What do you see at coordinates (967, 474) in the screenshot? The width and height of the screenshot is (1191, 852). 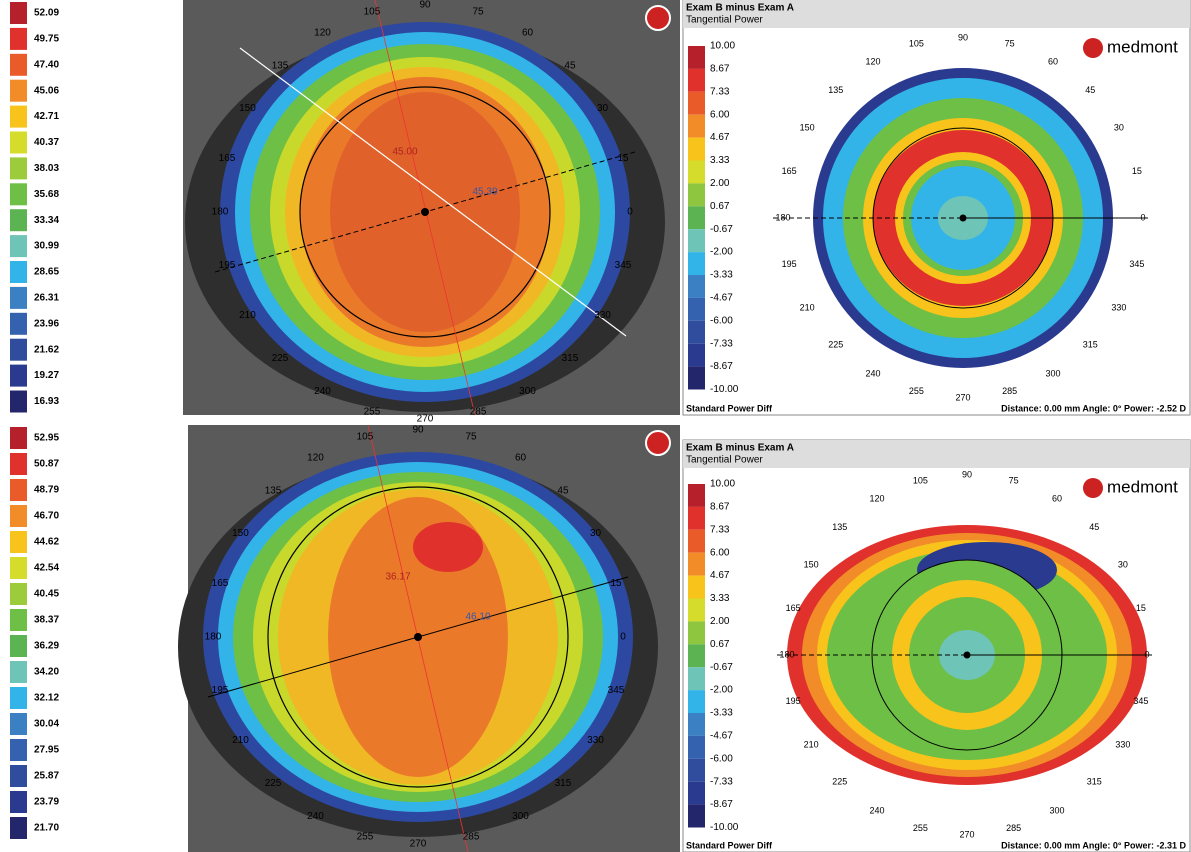 I see `angle-label: 90` at bounding box center [967, 474].